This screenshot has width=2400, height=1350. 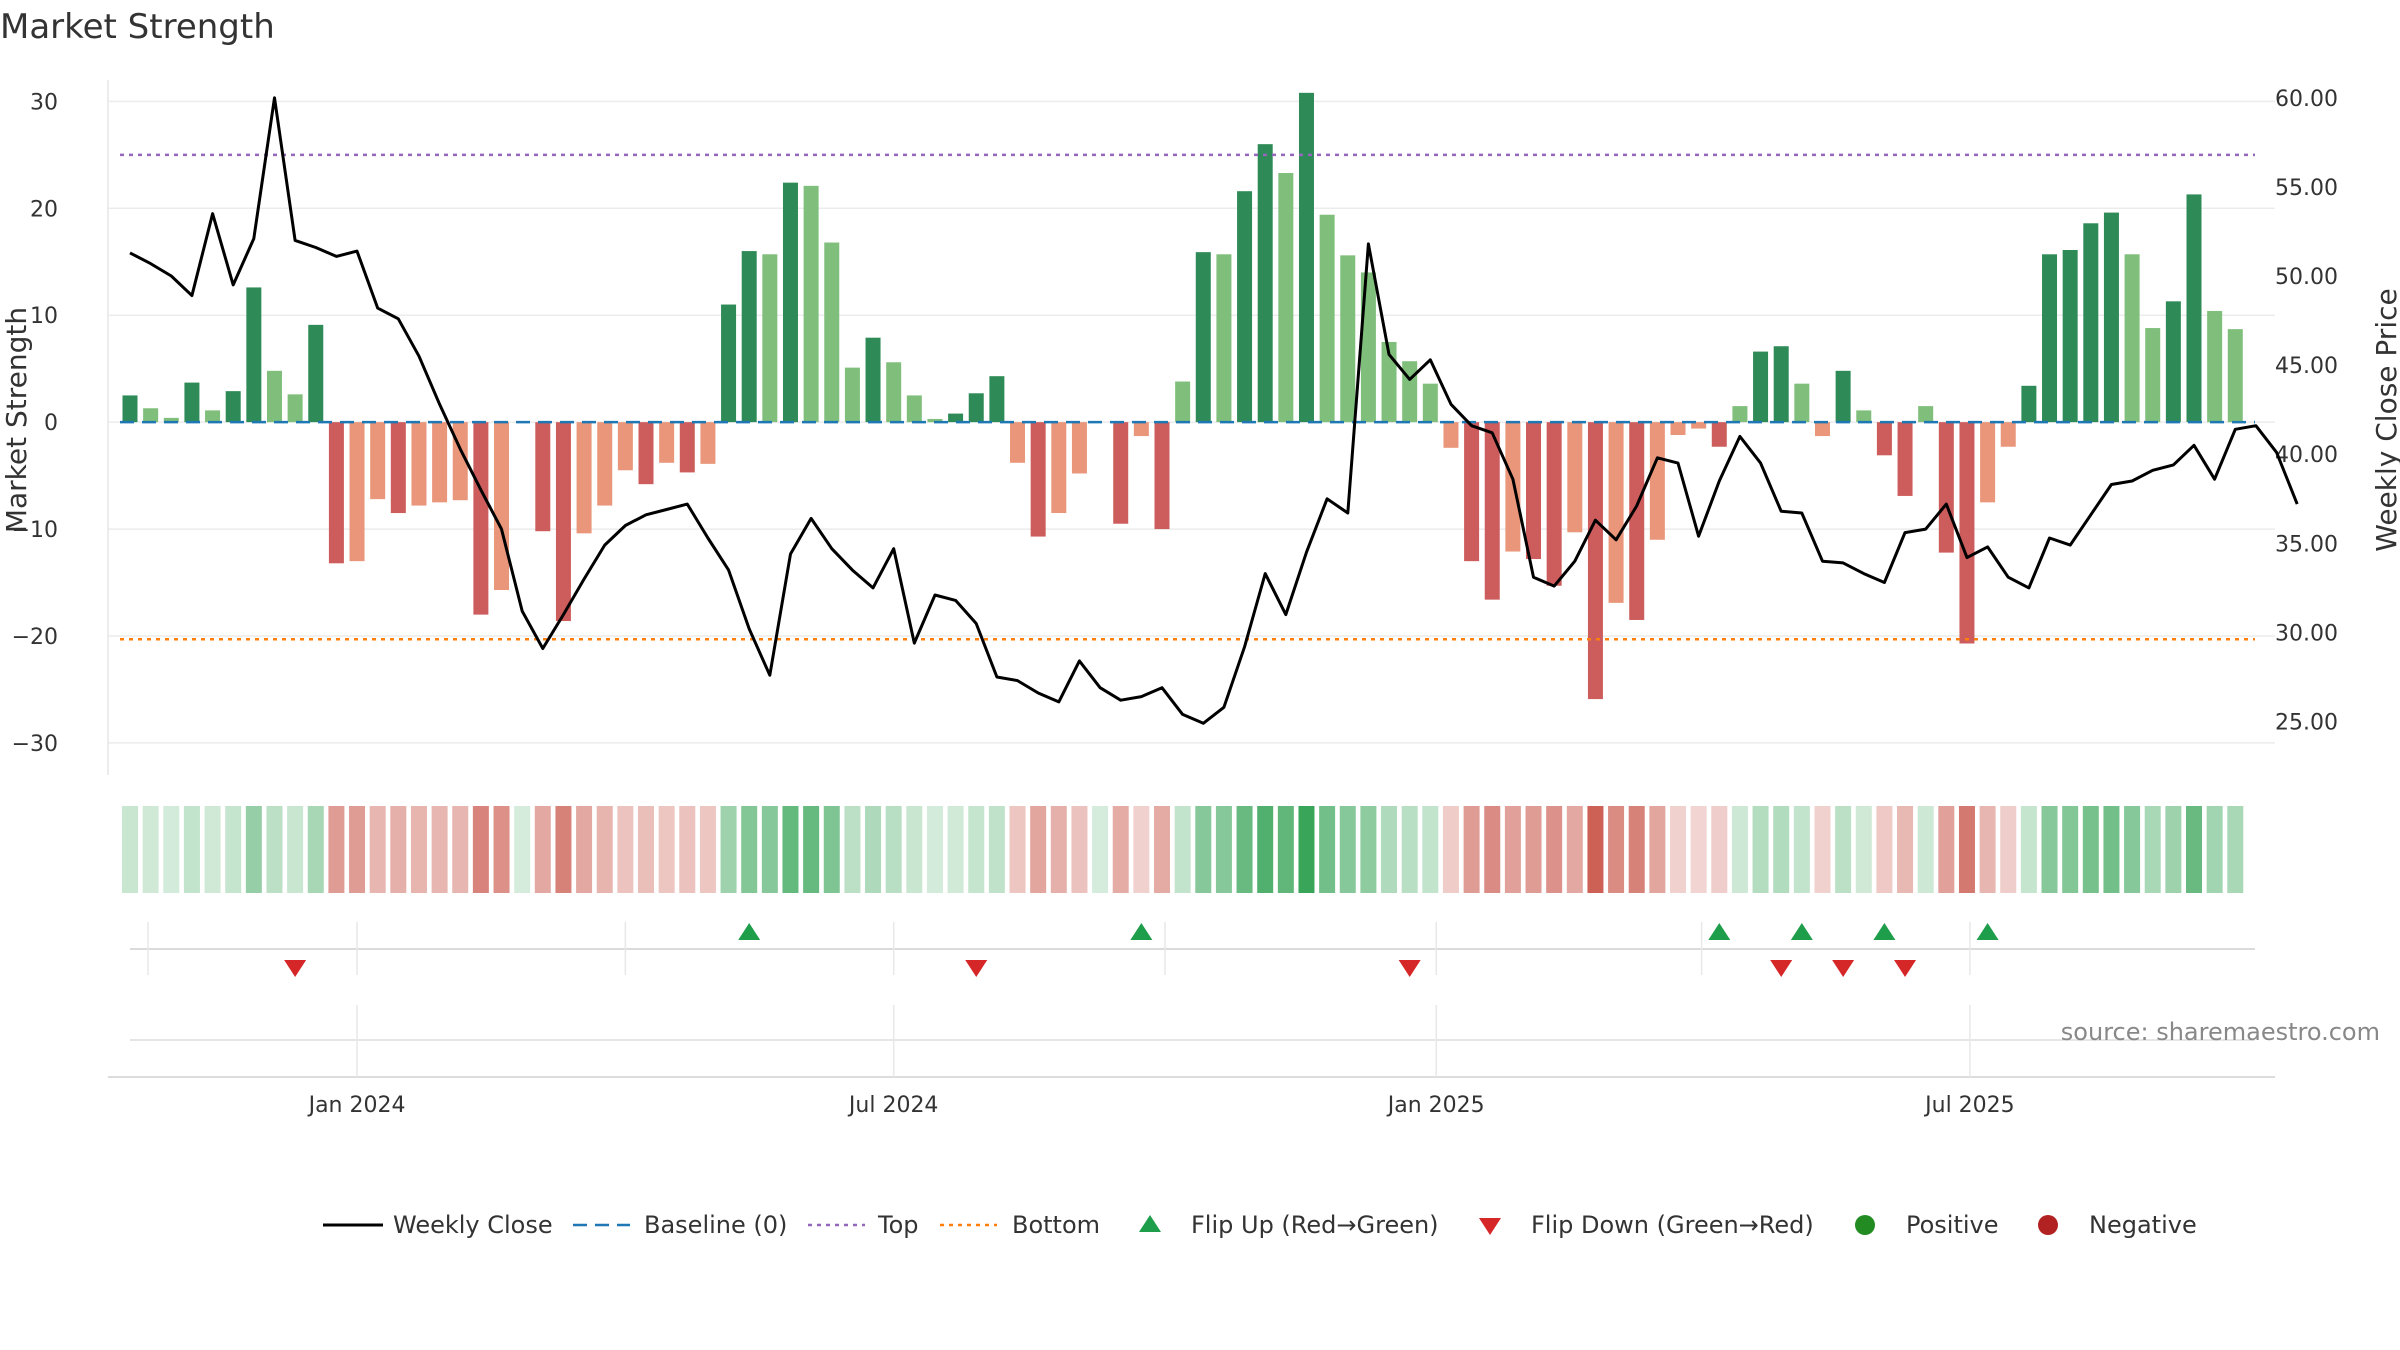 I want to click on right-tick-label: 40.00, so click(x=2306, y=455).